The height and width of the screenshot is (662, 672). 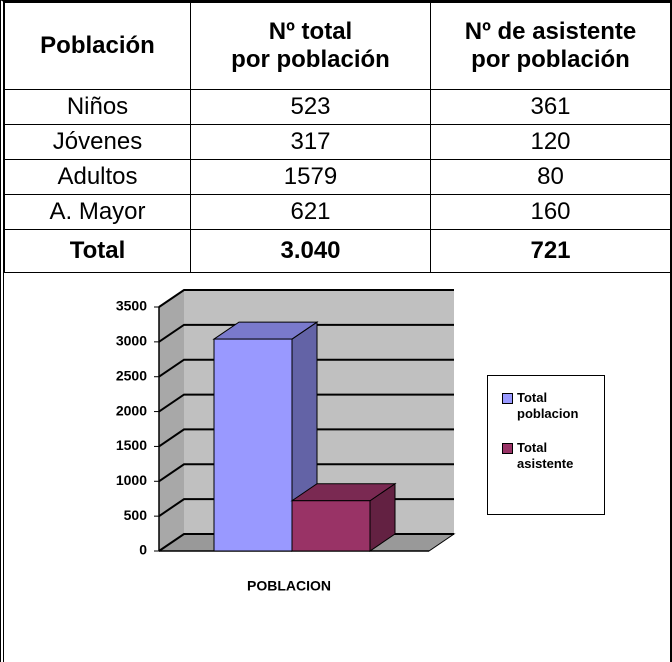 What do you see at coordinates (131, 410) in the screenshot?
I see `y-tick-label: 2000` at bounding box center [131, 410].